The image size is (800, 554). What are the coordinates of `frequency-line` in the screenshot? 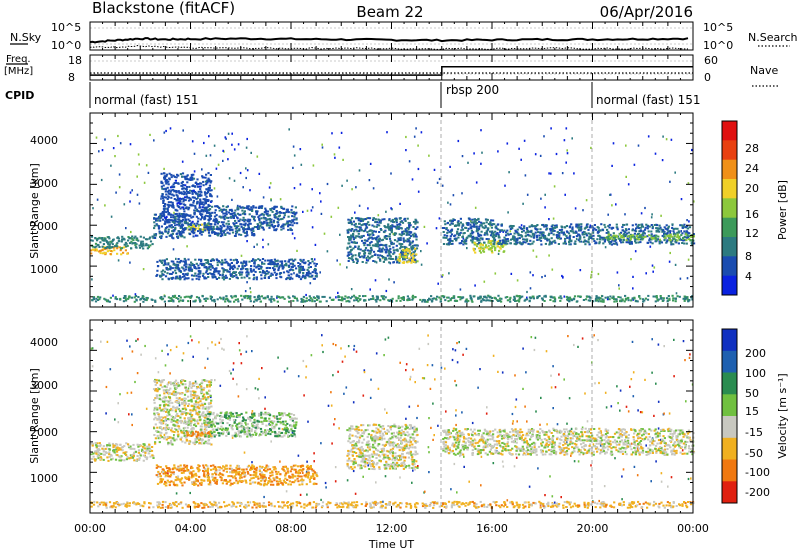 It's located at (391, 70).